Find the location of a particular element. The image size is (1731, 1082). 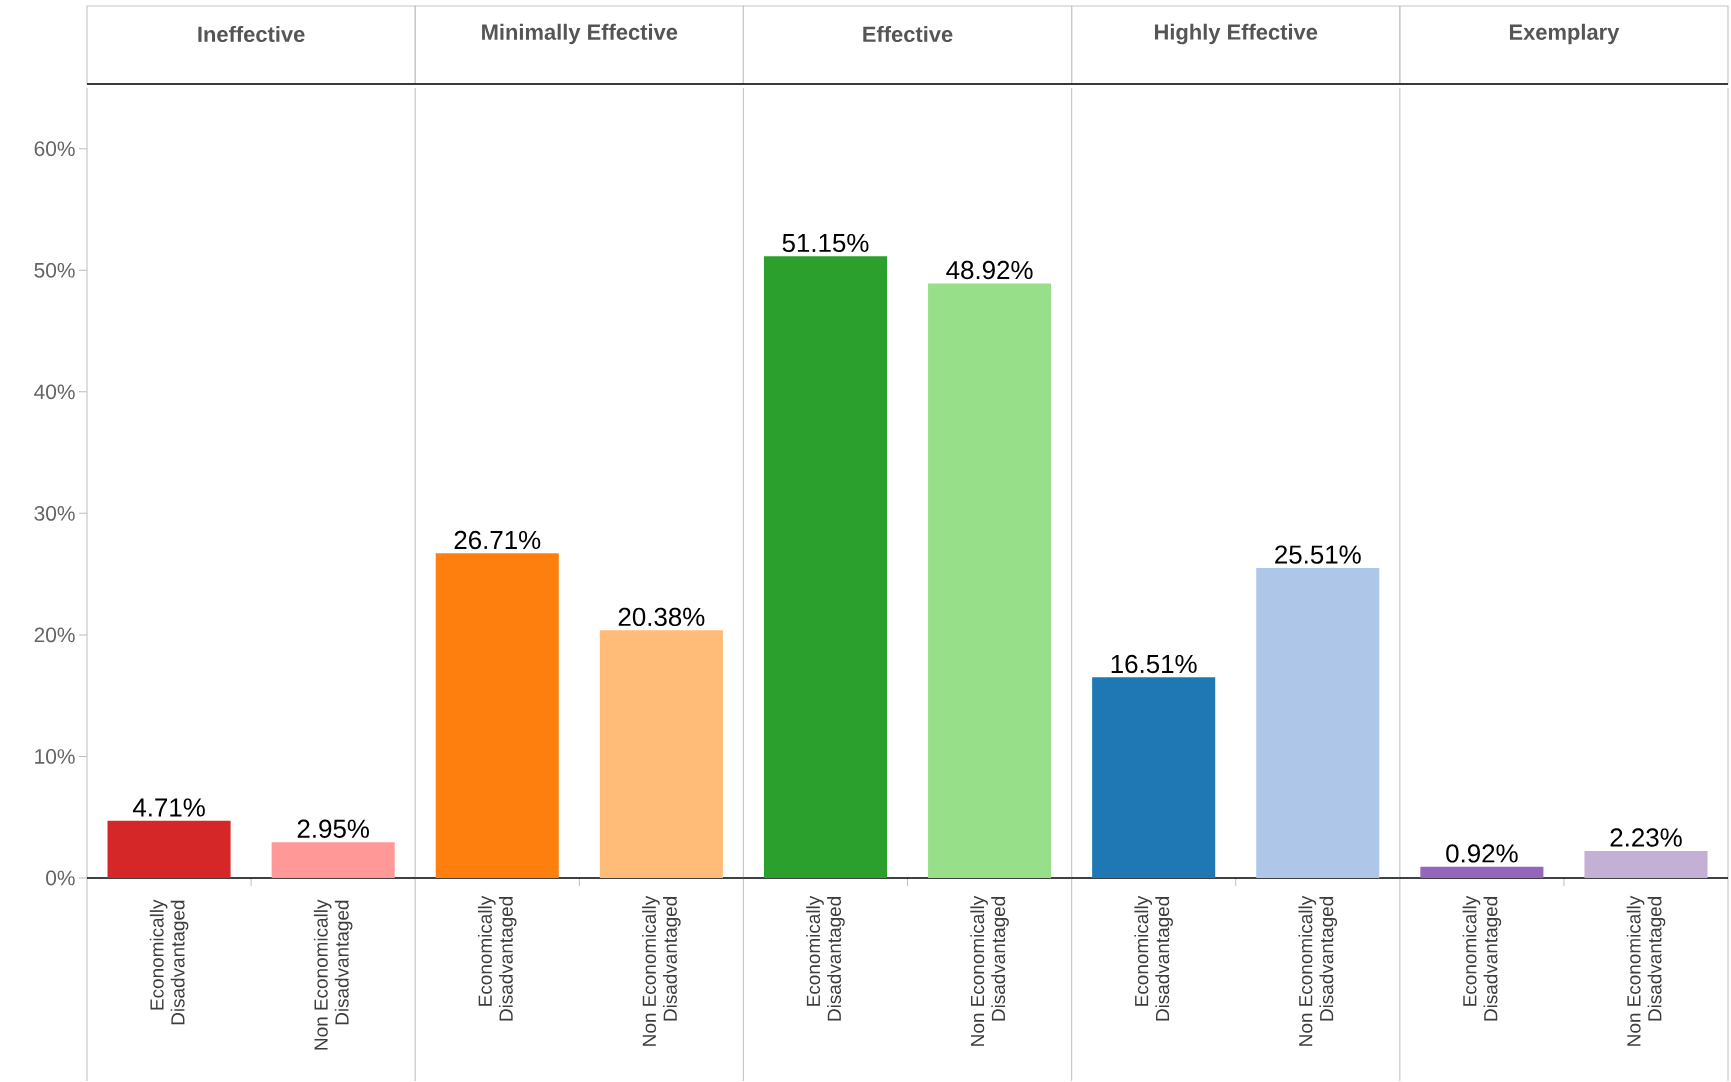

data-label: 2.95% is located at coordinates (333, 829).